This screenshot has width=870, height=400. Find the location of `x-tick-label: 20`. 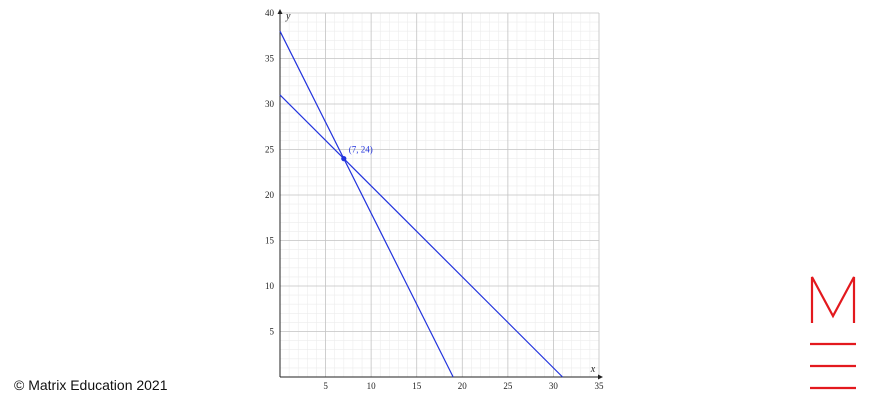

x-tick-label: 20 is located at coordinates (463, 386).